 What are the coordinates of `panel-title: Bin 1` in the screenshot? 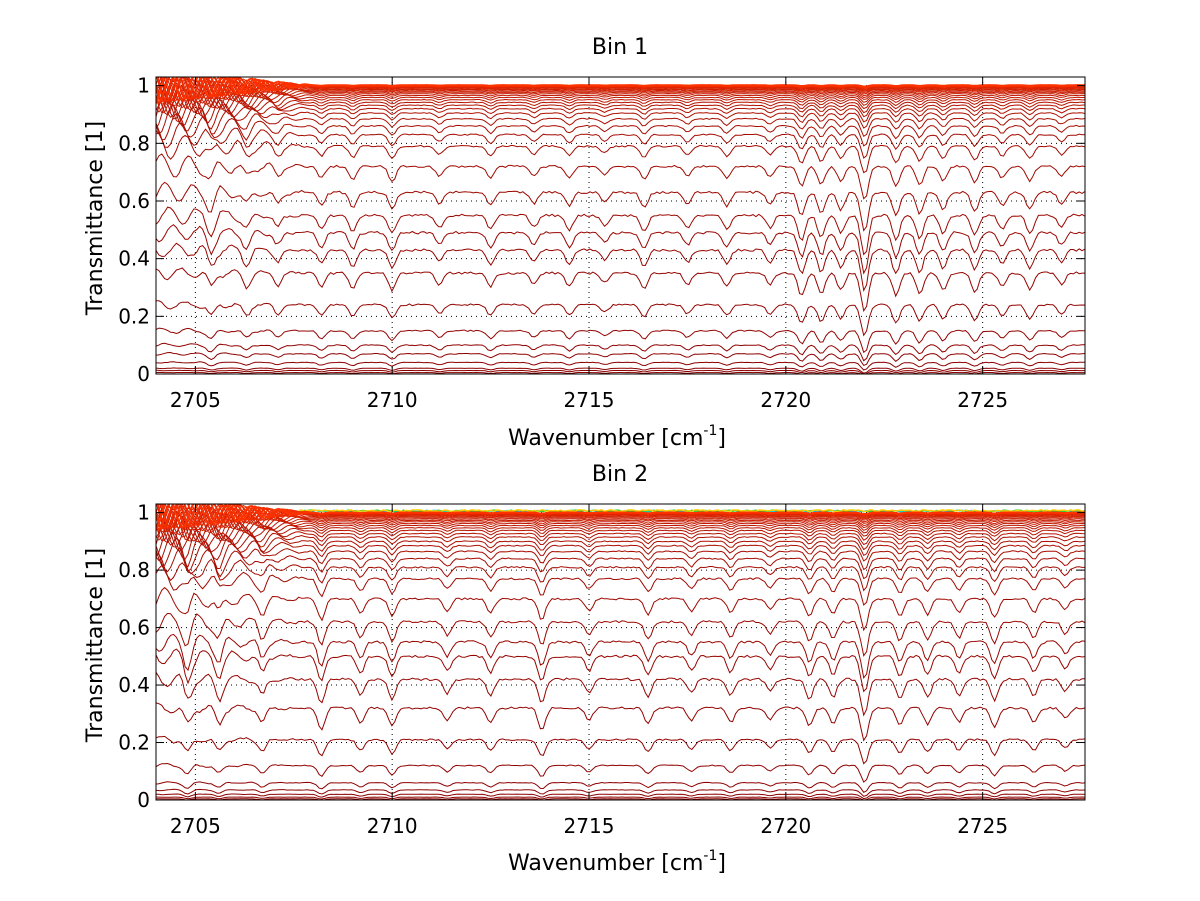 It's located at (620, 47).